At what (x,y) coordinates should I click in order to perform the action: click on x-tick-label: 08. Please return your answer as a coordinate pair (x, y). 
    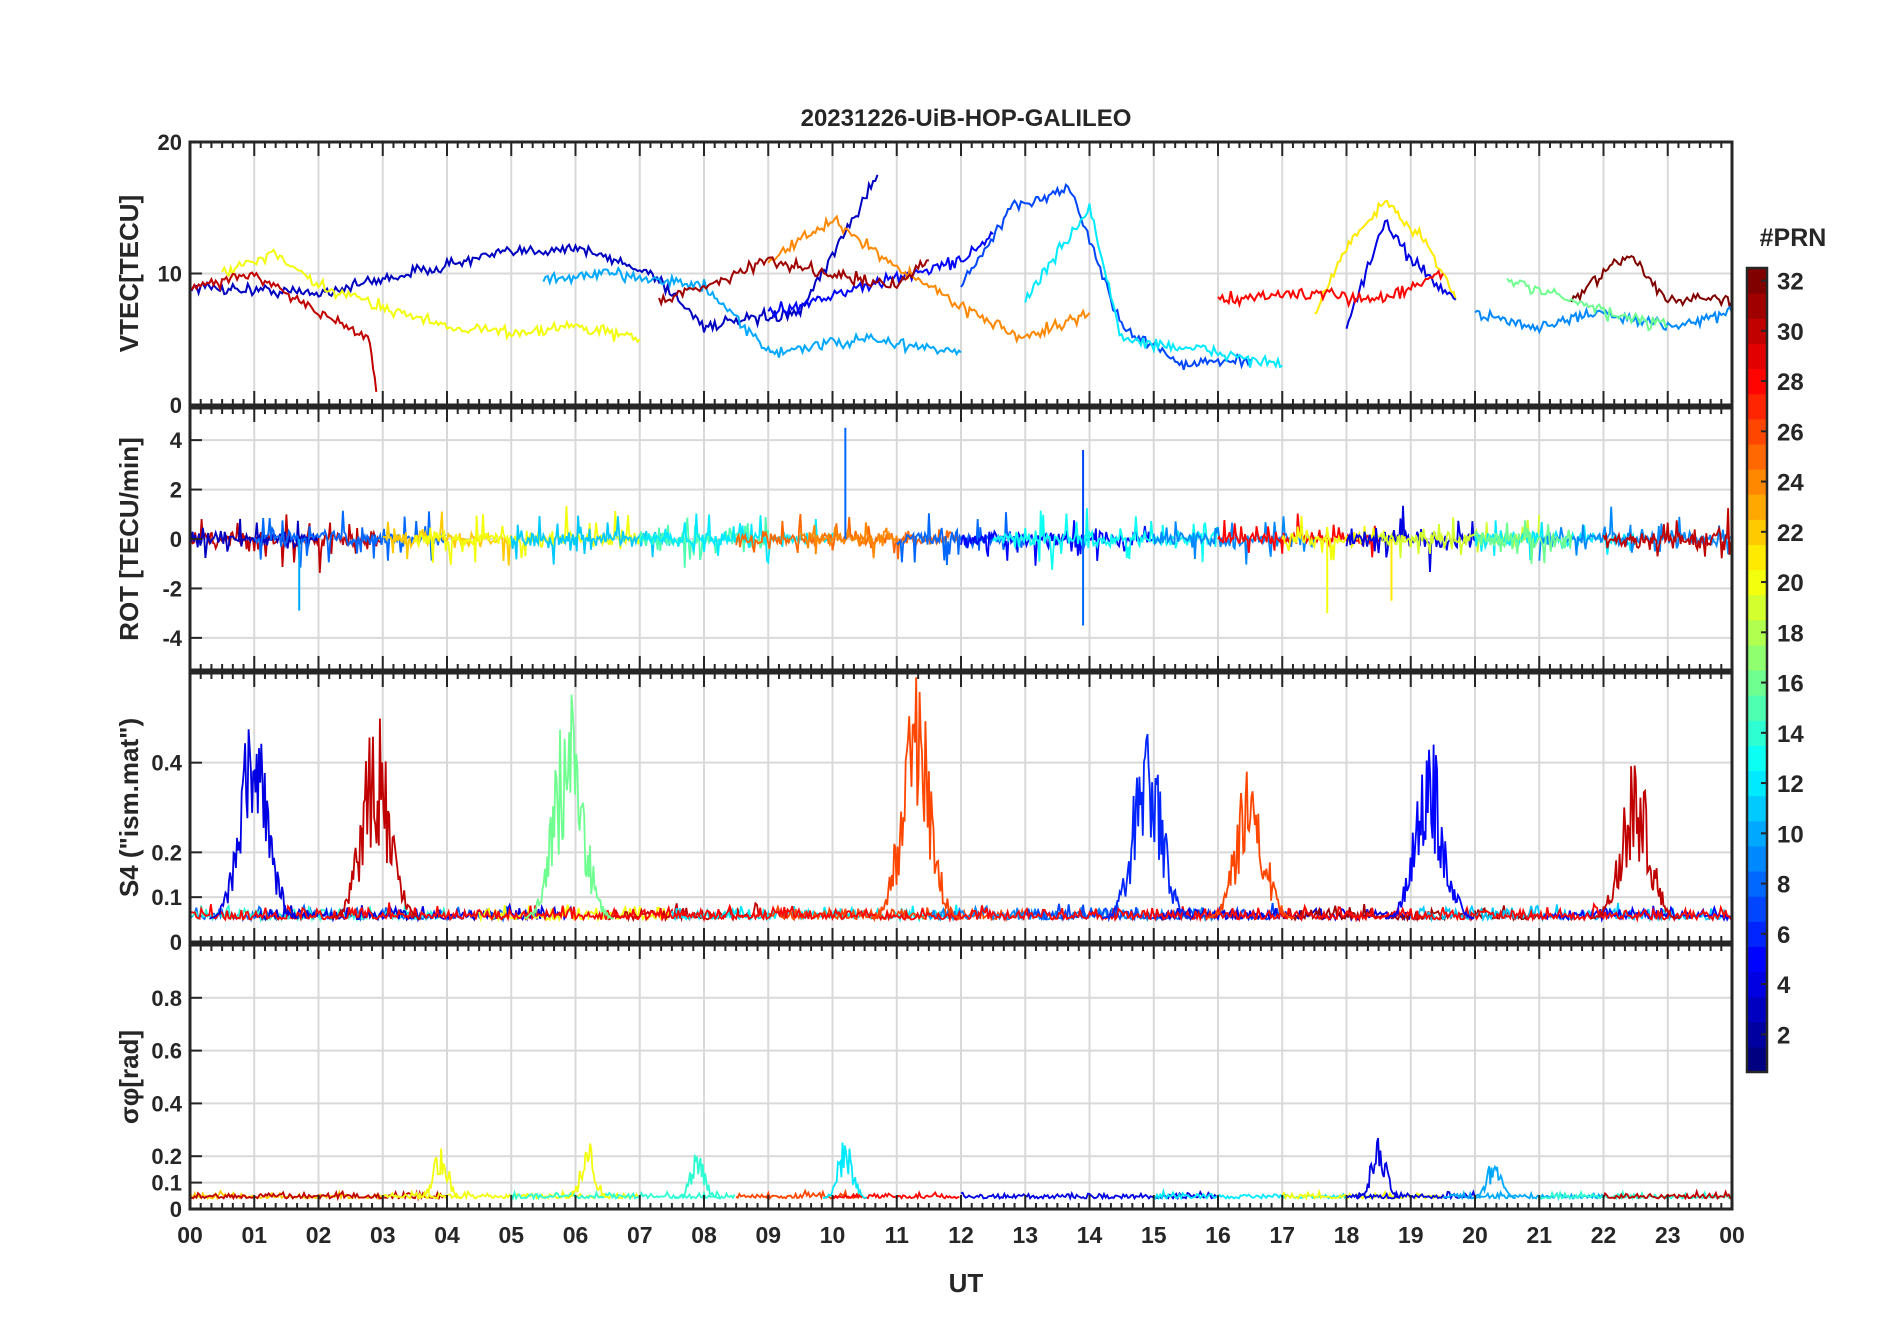
    Looking at the image, I should click on (704, 1235).